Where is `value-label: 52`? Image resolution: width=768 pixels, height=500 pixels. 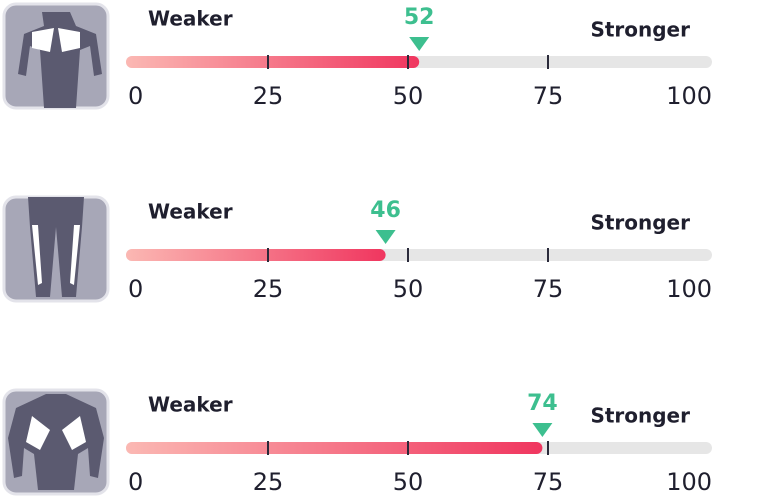 value-label: 52 is located at coordinates (419, 17).